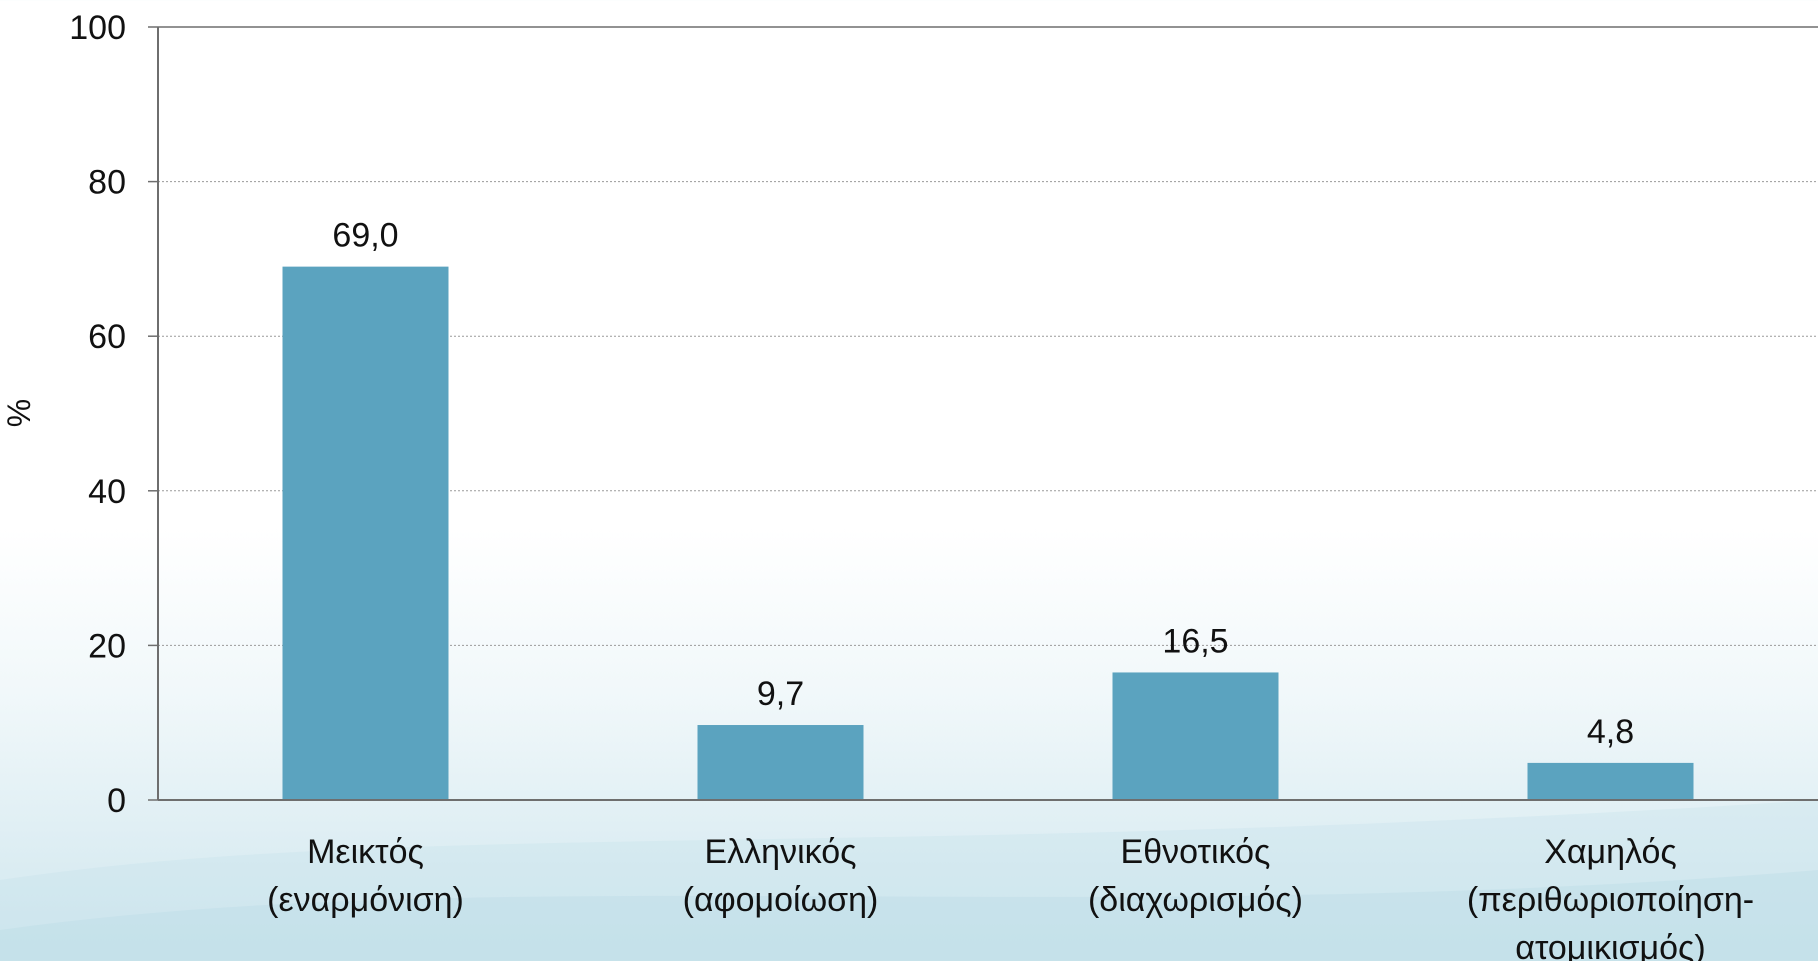  Describe the element at coordinates (116, 801) in the screenshot. I see `y-tick-label: 0` at that location.